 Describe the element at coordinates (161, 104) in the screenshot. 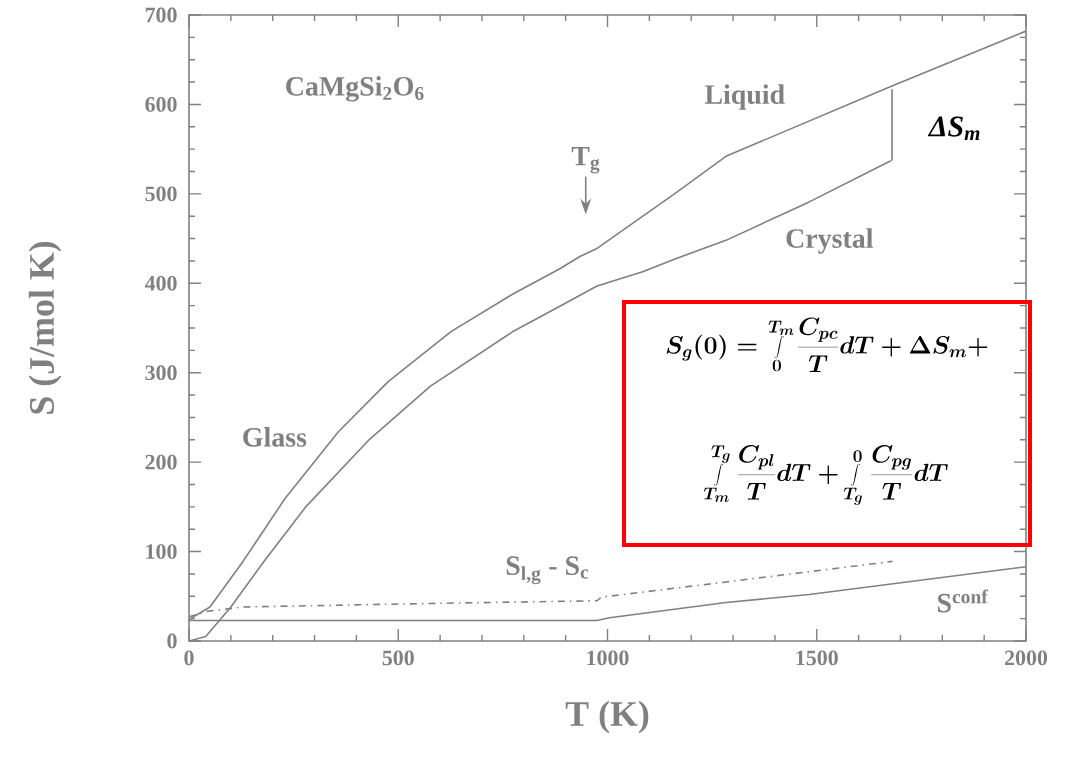

I see `y-tick-label: 600` at that location.